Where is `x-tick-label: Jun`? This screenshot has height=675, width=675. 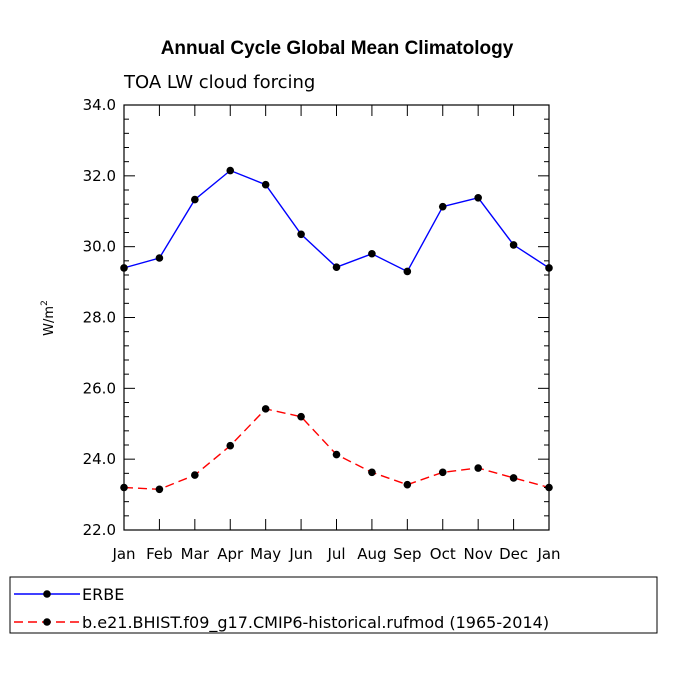
x-tick-label: Jun is located at coordinates (300, 554).